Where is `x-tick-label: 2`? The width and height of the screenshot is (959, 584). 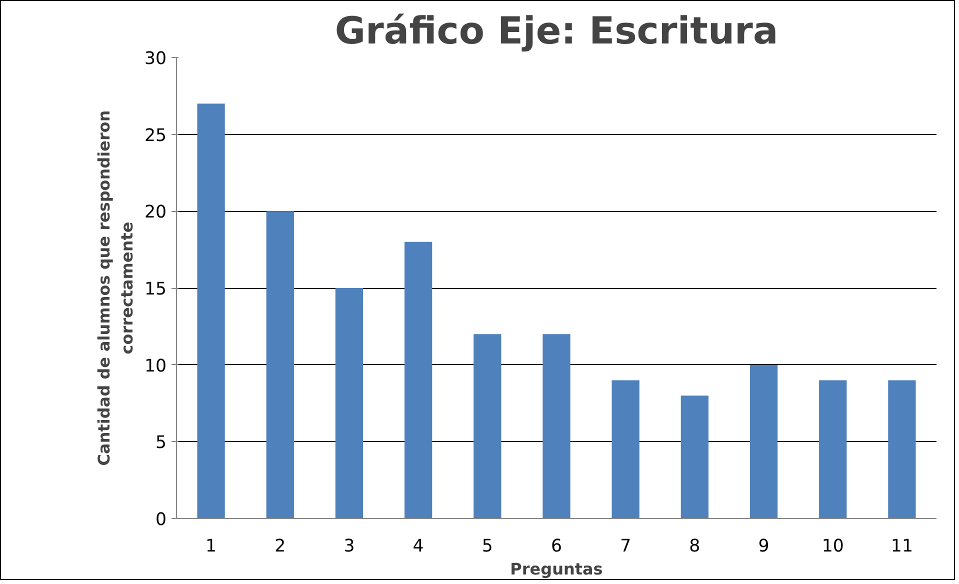
x-tick-label: 2 is located at coordinates (280, 546).